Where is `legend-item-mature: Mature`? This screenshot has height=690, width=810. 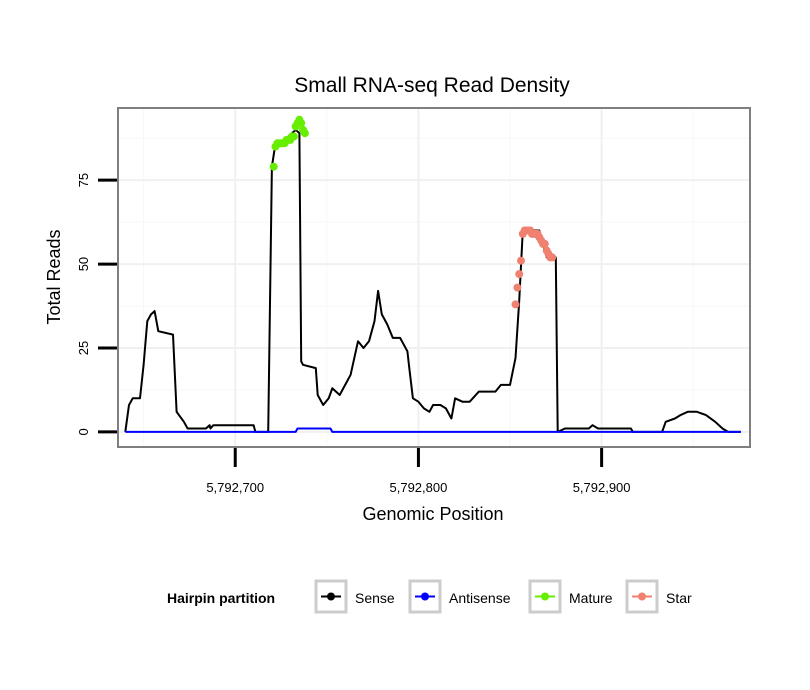 legend-item-mature: Mature is located at coordinates (570, 596).